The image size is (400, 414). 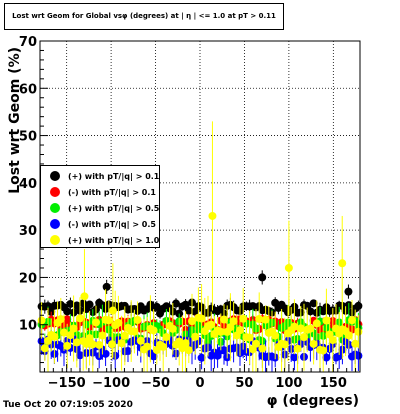 I want to click on x-tick-label: −50, so click(x=155, y=383).